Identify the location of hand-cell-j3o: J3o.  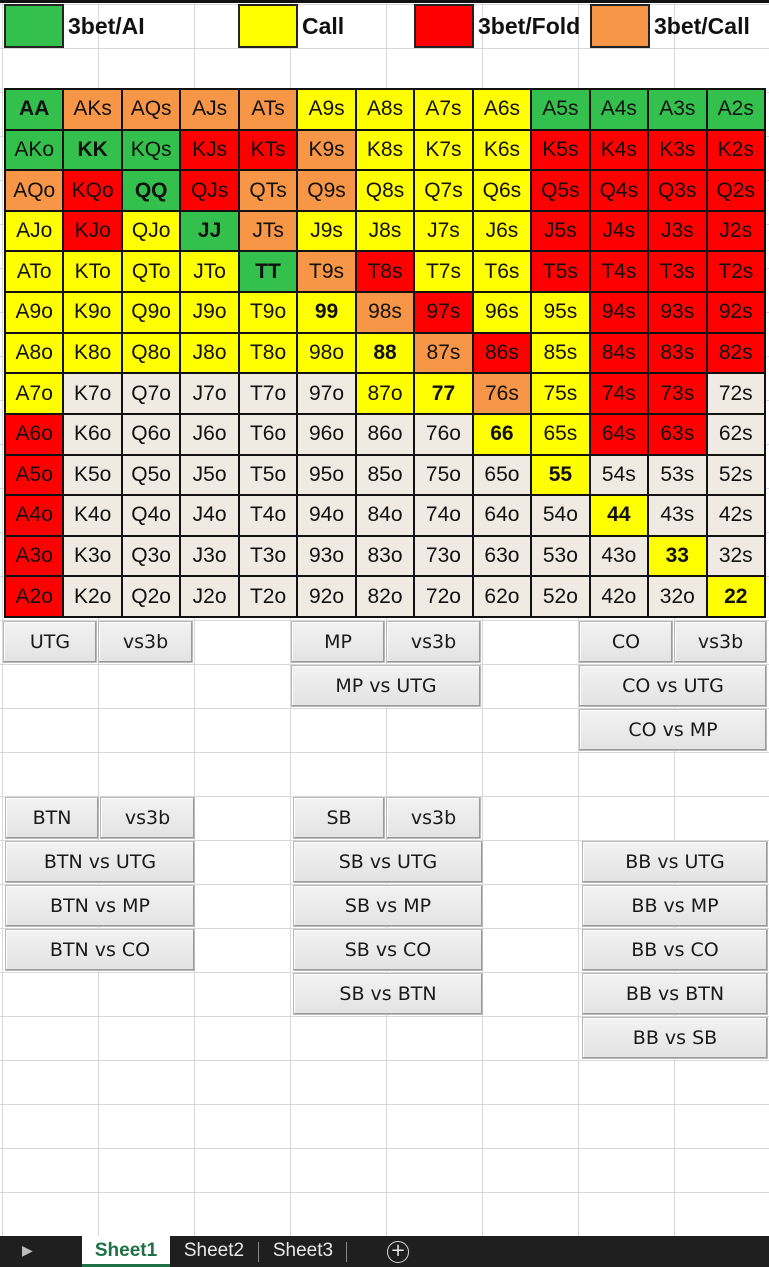
(209, 556).